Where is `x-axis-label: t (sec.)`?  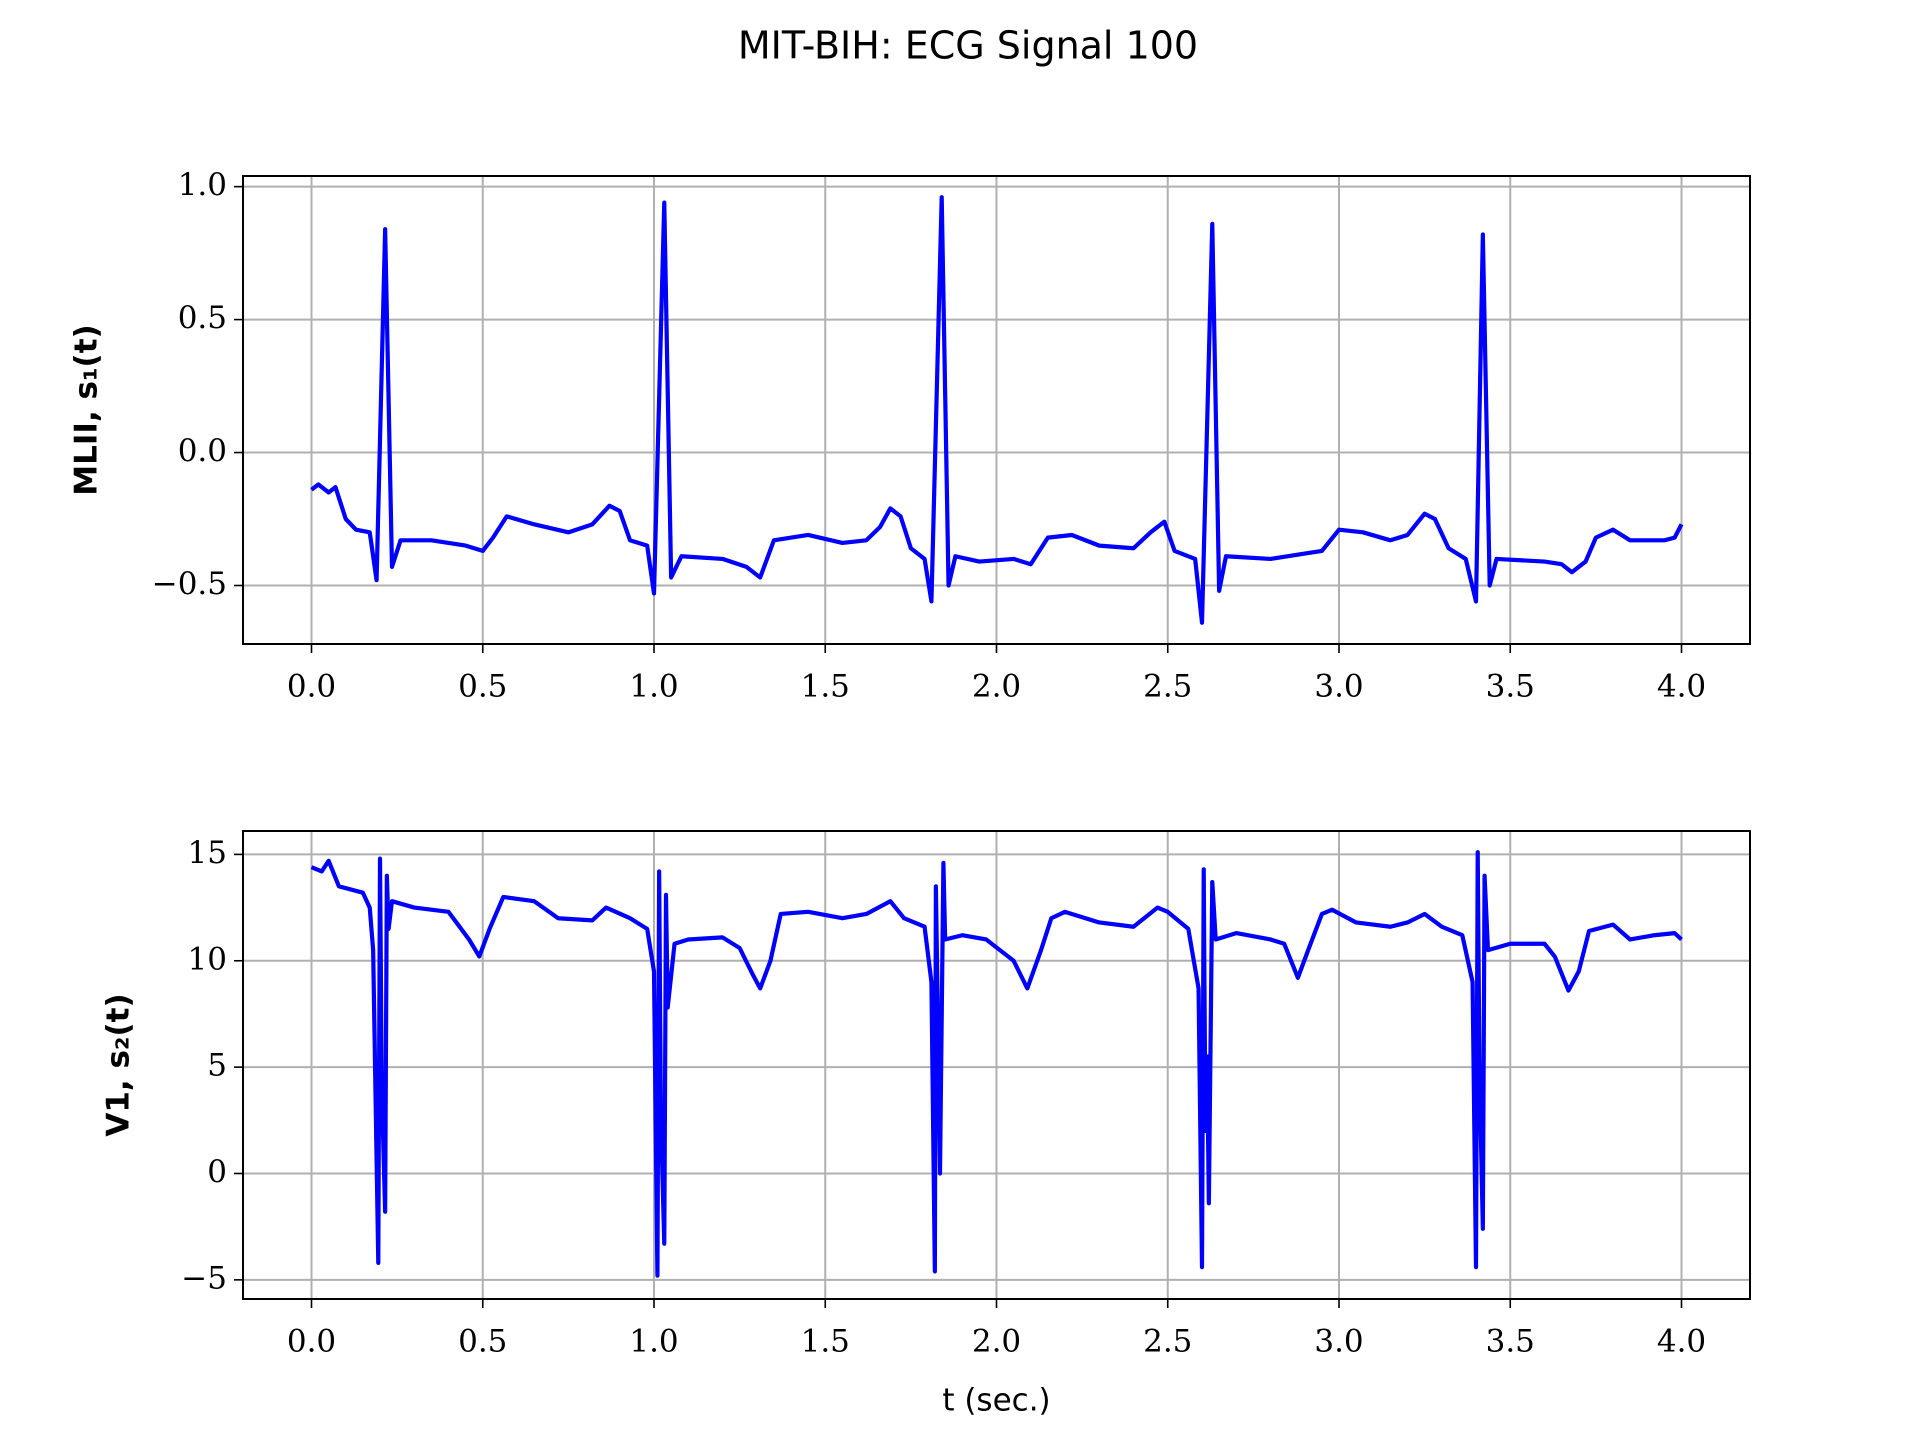
x-axis-label: t (sec.) is located at coordinates (996, 1401).